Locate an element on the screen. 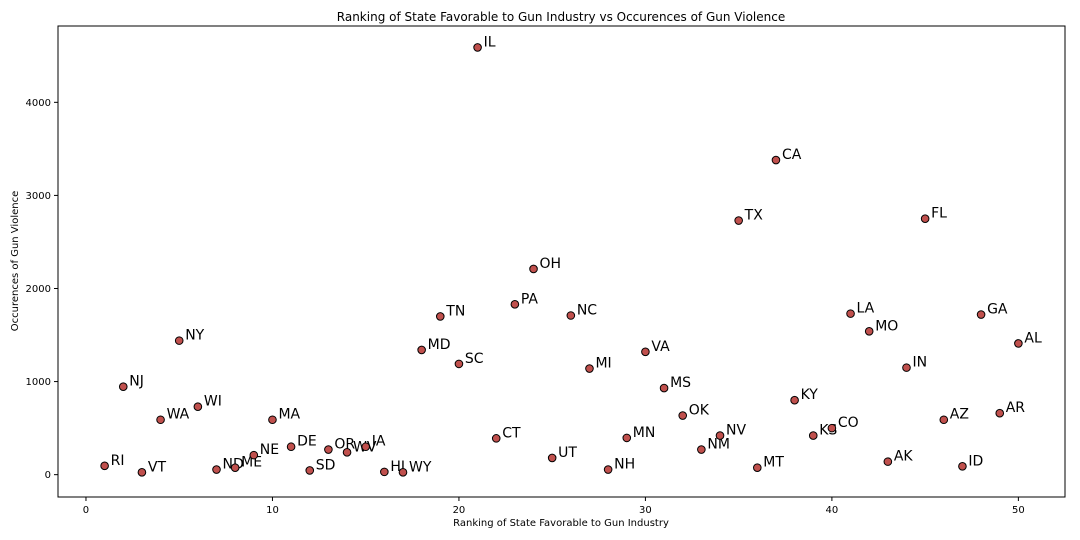 Image resolution: width=1080 pixels, height=540 pixels. y-axis: 0 1000 2000 3000 4000 is located at coordinates (42, 289).